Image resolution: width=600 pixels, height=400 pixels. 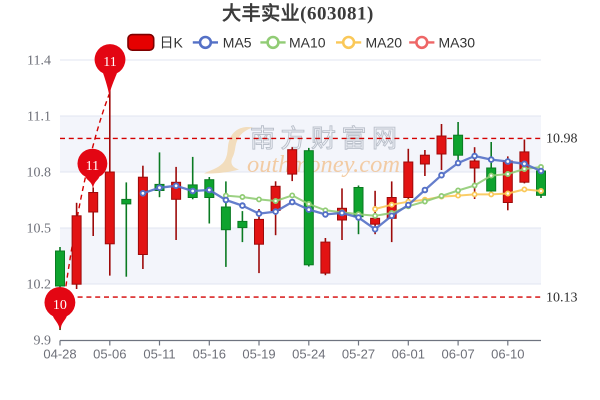 What do you see at coordinates (298, 13) in the screenshot?
I see `svg-text: 大丰实业(603081)` at bounding box center [298, 13].